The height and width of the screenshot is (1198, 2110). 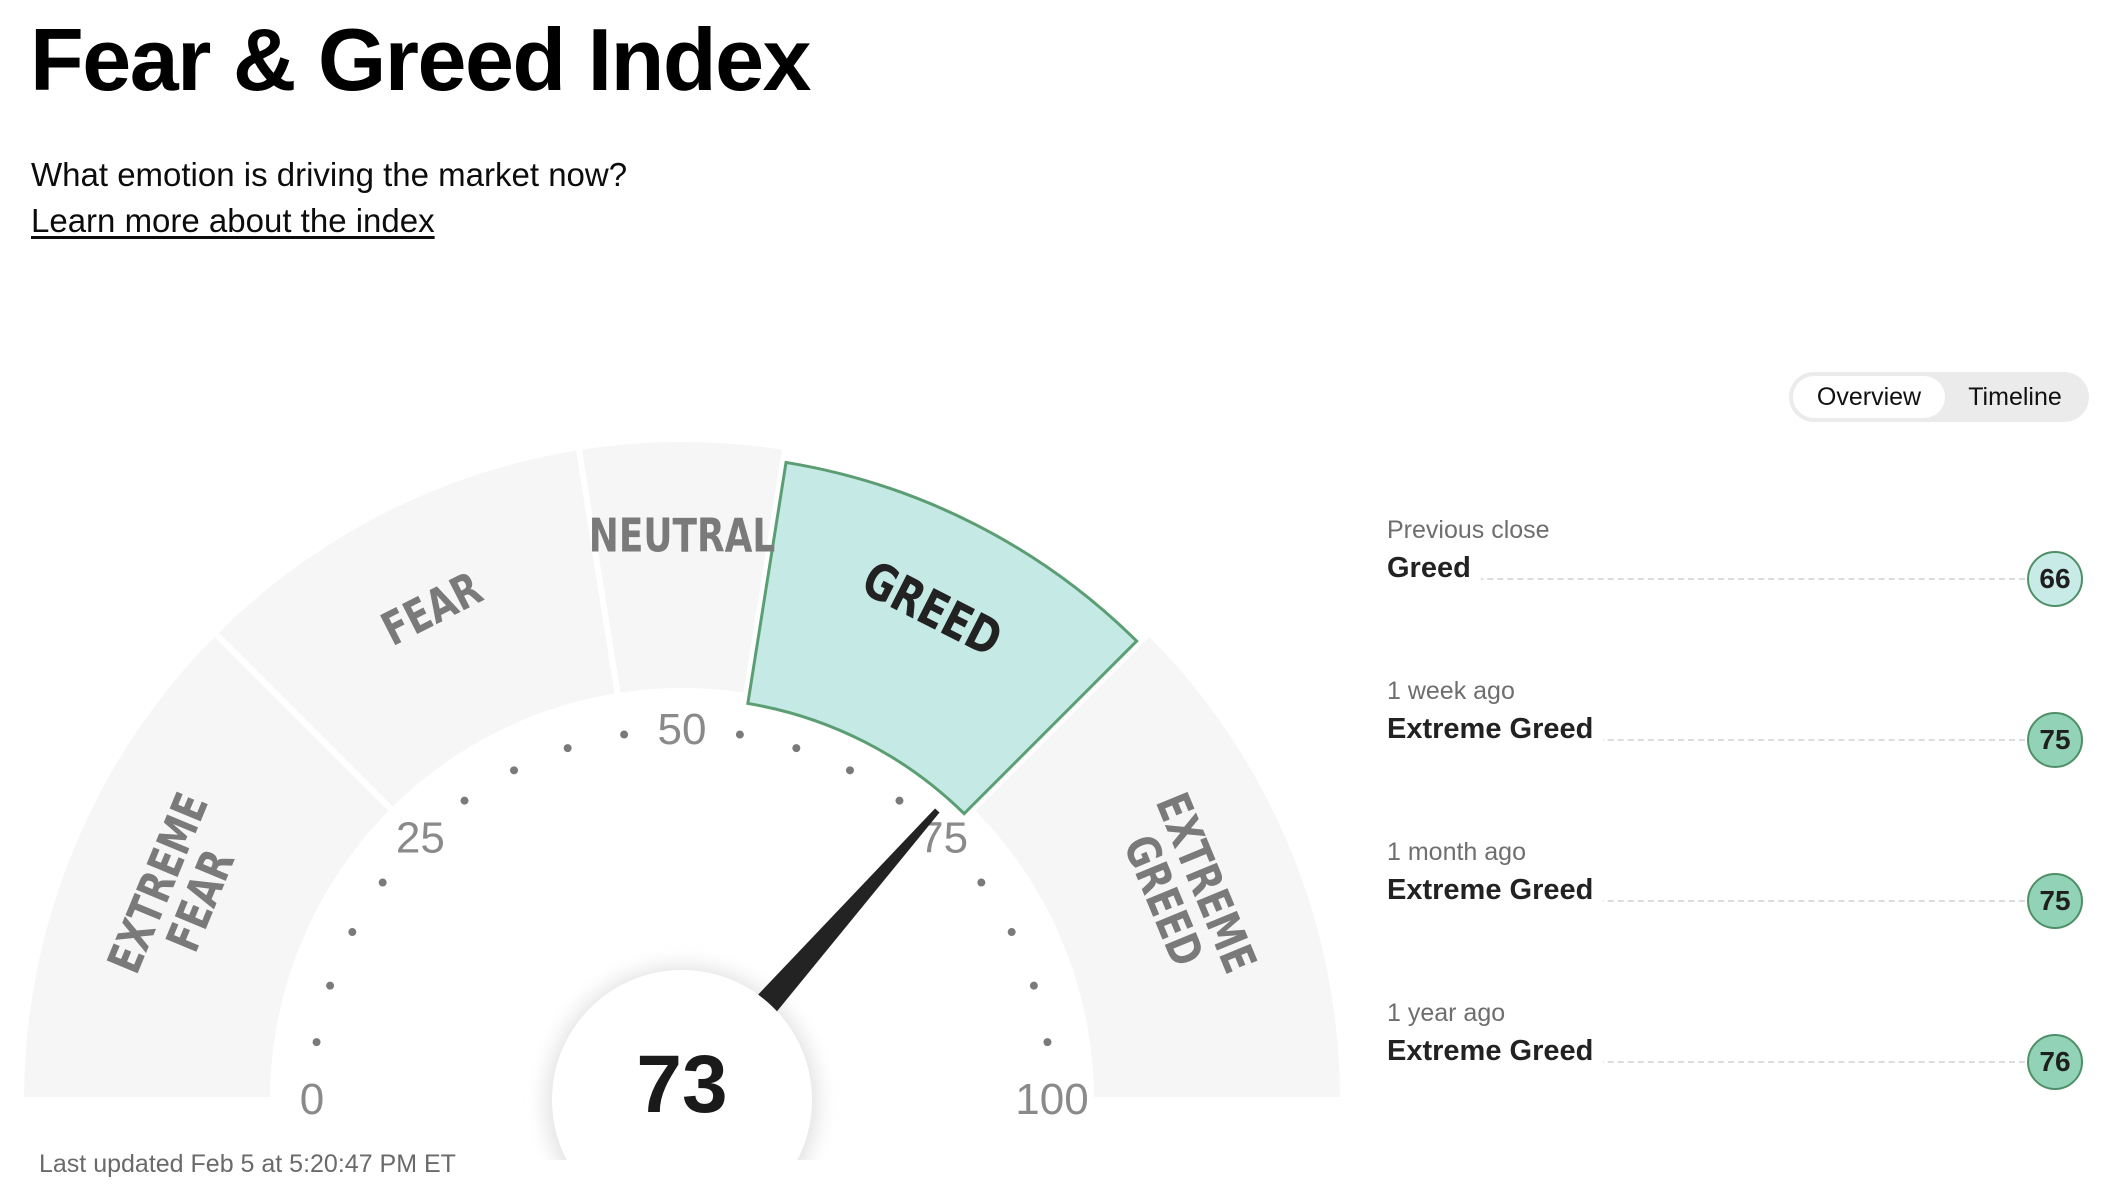 What do you see at coordinates (2015, 396) in the screenshot?
I see `timeline-tab: Timeline` at bounding box center [2015, 396].